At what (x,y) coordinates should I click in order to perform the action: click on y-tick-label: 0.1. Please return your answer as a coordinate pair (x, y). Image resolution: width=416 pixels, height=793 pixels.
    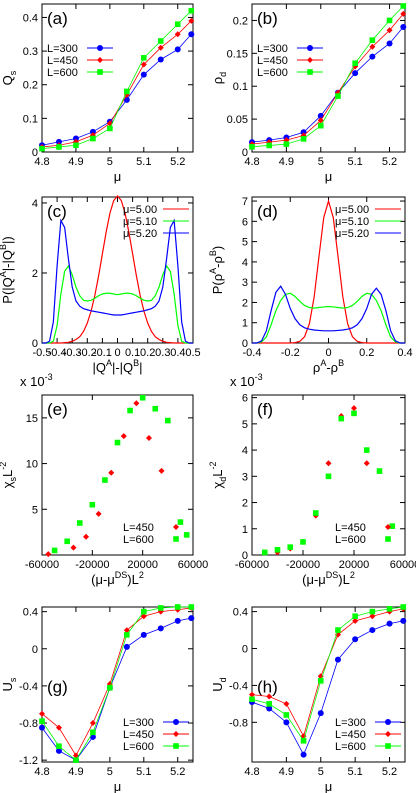
    Looking at the image, I should click on (240, 87).